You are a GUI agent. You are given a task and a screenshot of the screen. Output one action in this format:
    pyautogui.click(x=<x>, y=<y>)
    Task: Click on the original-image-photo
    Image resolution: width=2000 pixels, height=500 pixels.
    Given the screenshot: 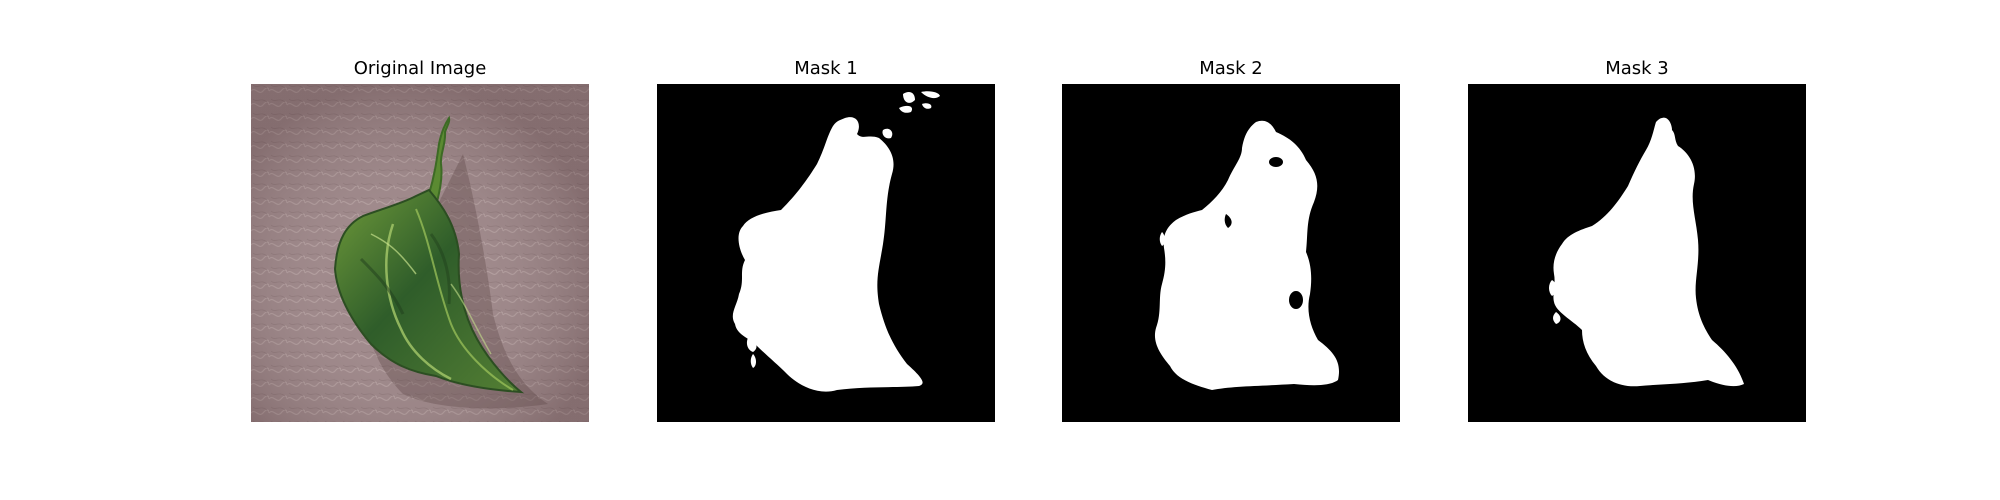 What is the action you would take?
    pyautogui.click(x=420, y=253)
    